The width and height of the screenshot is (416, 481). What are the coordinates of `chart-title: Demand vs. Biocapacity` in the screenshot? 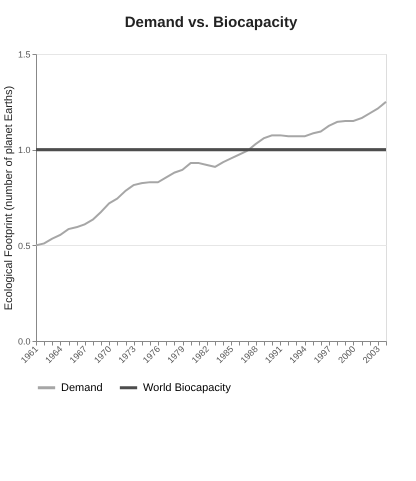 It's located at (211, 22).